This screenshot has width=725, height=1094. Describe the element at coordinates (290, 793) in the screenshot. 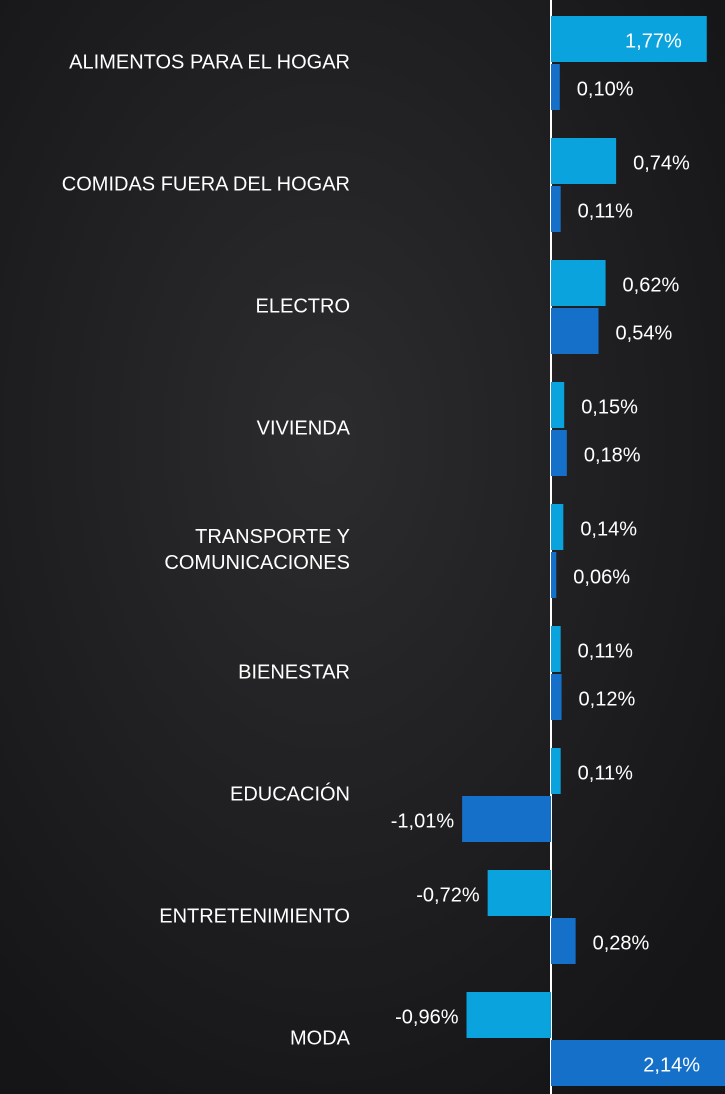

I see `category-label: EDUCACIÓN` at that location.